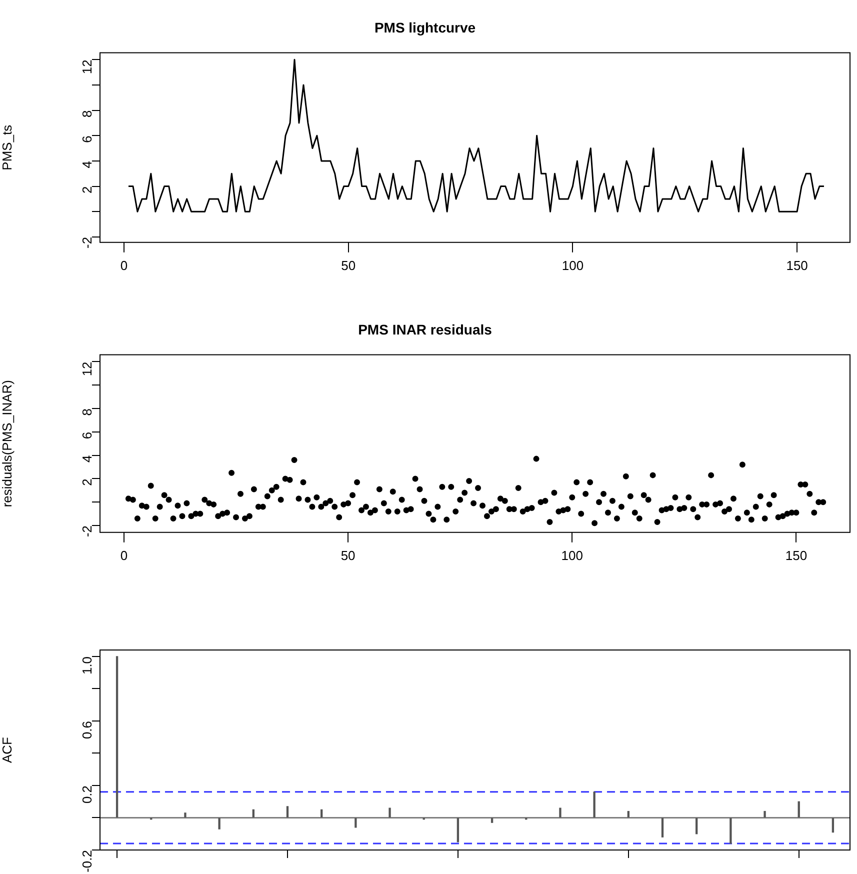 The image size is (857, 874). I want to click on y-tick-label: 0.6, so click(87, 730).